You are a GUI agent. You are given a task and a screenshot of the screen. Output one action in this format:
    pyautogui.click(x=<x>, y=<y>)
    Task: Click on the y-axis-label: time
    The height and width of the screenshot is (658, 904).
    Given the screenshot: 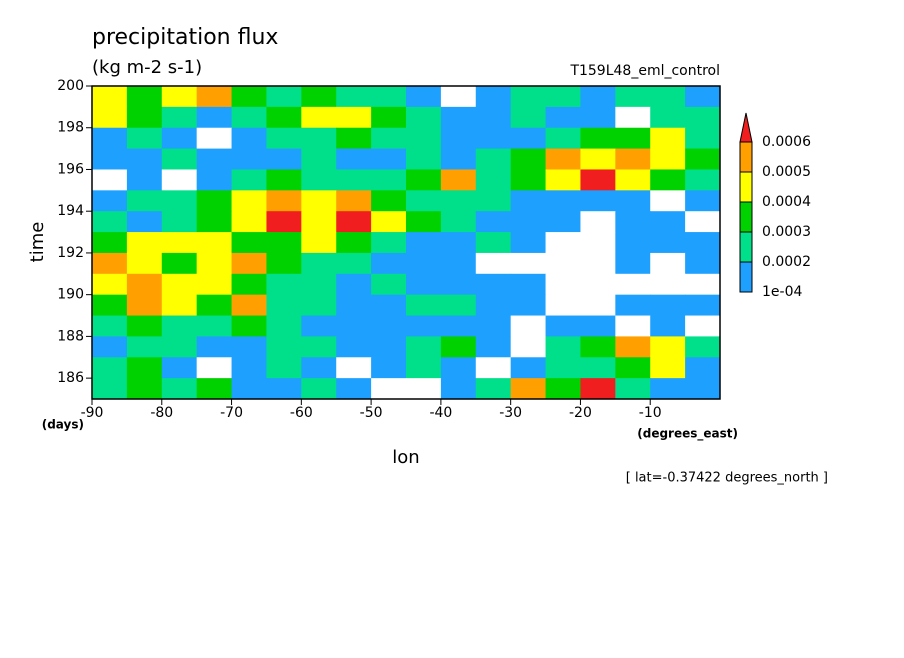 What is the action you would take?
    pyautogui.click(x=37, y=242)
    